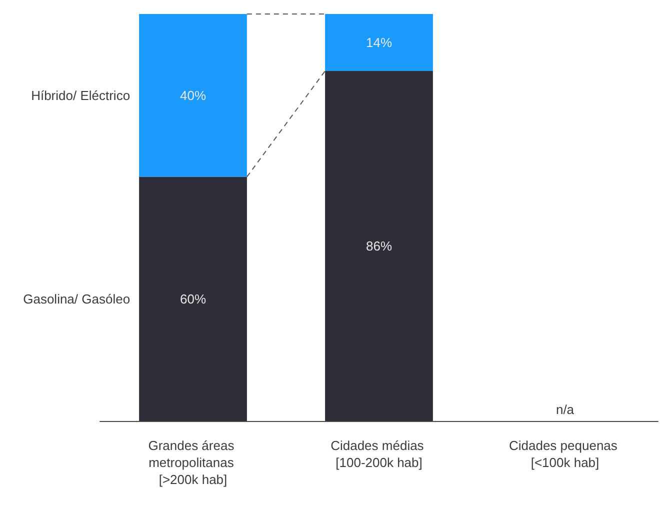 This screenshot has height=515, width=660. Describe the element at coordinates (193, 298) in the screenshot. I see `data-label: 60%` at that location.